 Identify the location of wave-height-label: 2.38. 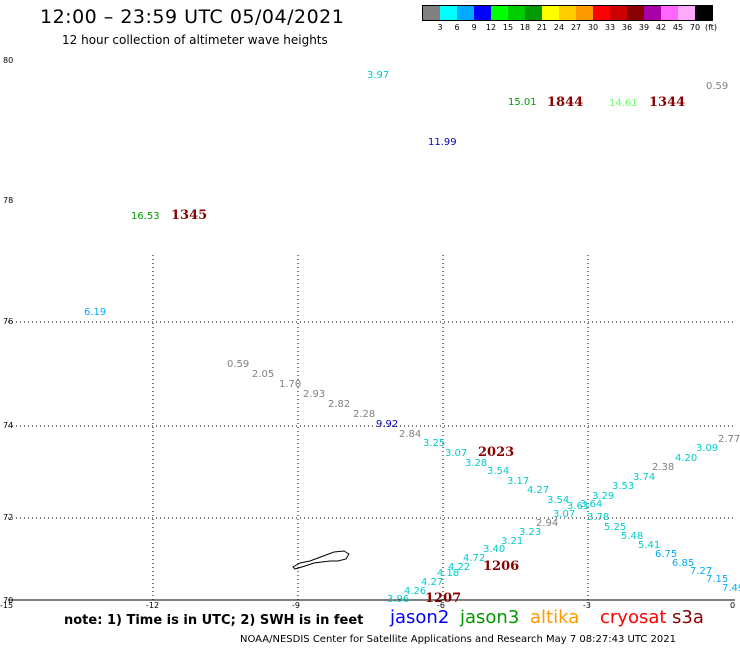
(663, 467).